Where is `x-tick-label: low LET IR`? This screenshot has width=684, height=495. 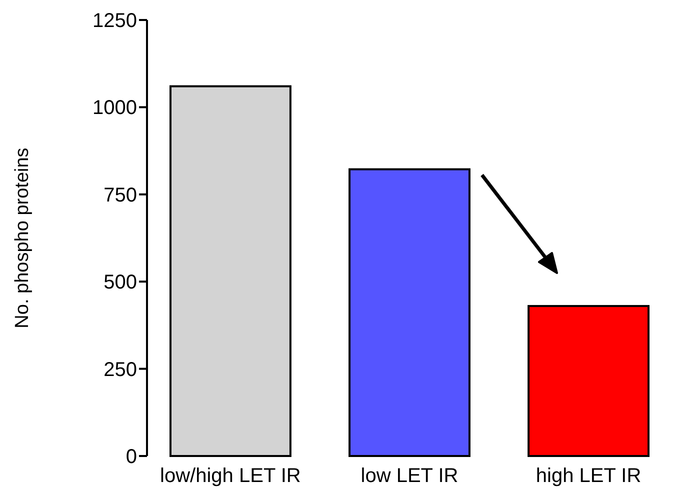 x-tick-label: low LET IR is located at coordinates (409, 476).